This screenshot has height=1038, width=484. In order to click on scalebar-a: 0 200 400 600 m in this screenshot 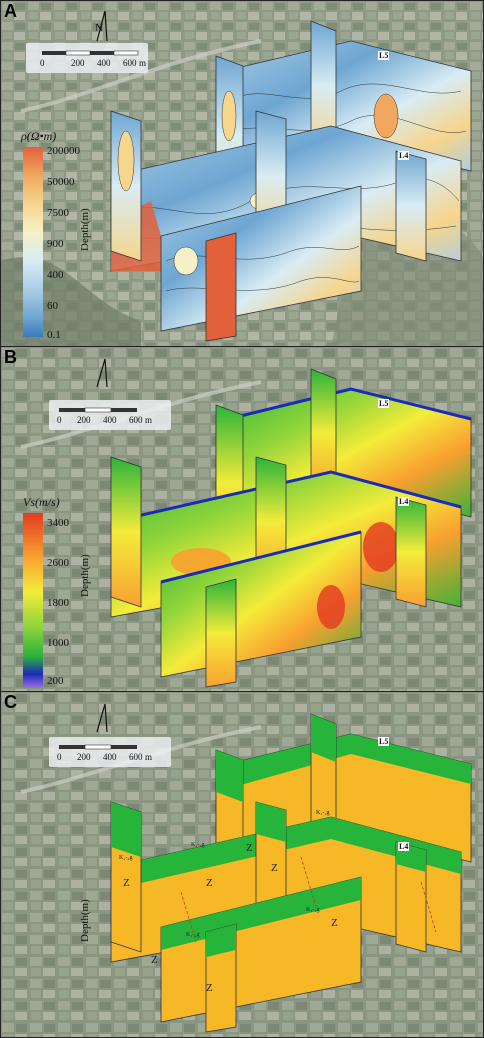, I will do `click(87, 58)`.